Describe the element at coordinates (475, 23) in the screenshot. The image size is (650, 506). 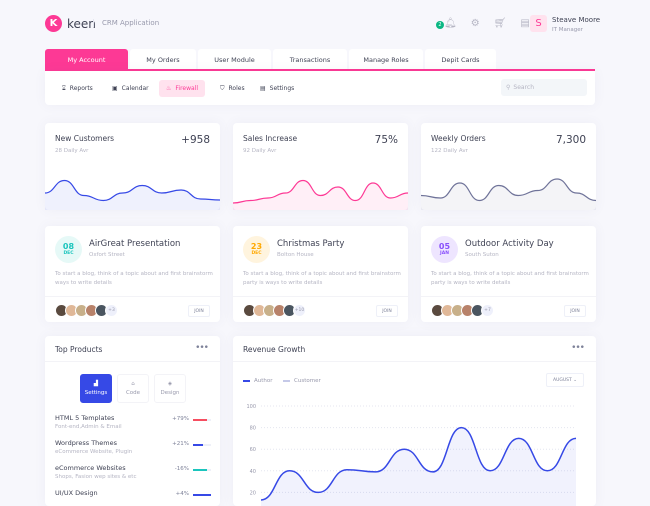
I see `settings-icon: ⚙` at that location.